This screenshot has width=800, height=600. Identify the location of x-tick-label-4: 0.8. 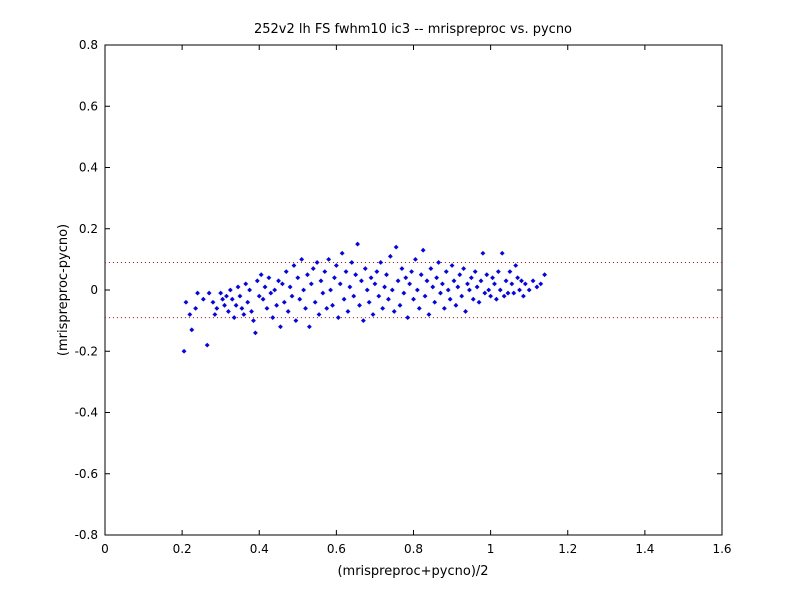
(413, 549).